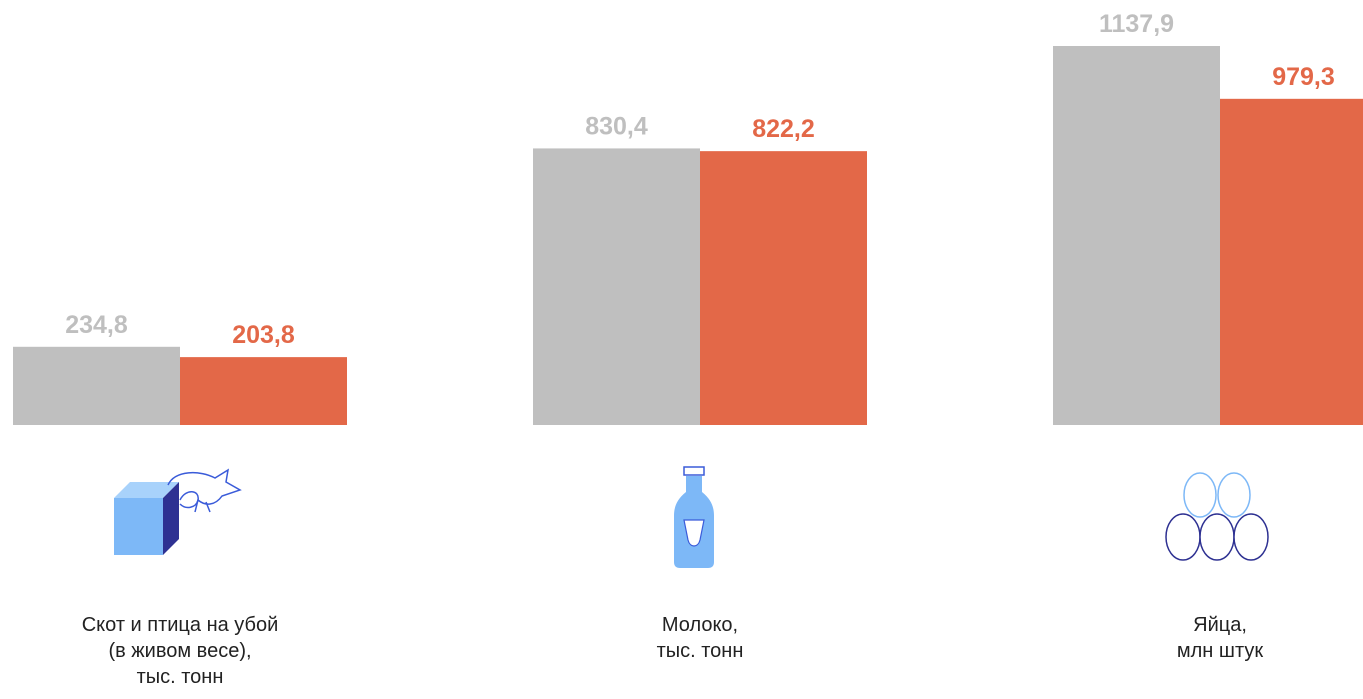 This screenshot has height=699, width=1363. What do you see at coordinates (1217, 516) in the screenshot?
I see `eggs-icon` at bounding box center [1217, 516].